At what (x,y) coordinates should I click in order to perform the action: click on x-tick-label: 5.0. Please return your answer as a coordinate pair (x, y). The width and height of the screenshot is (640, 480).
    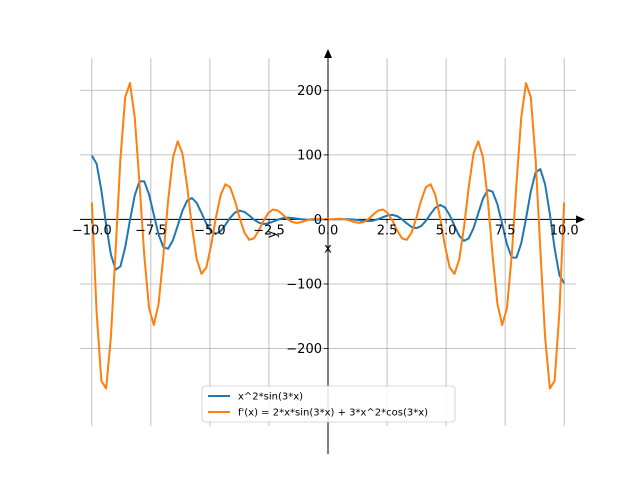
    Looking at the image, I should click on (446, 230).